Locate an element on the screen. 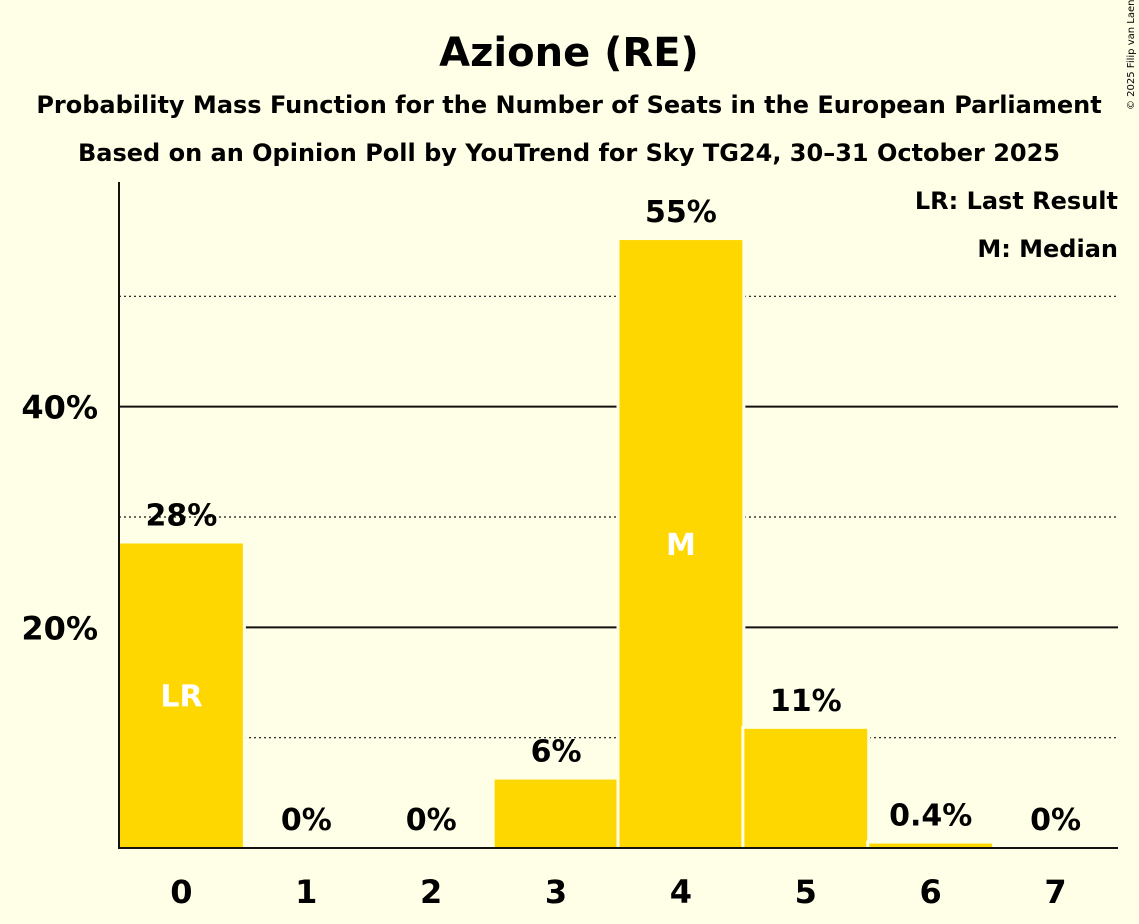 This screenshot has height=924, width=1139. x-tick-label: 2 is located at coordinates (431, 892).